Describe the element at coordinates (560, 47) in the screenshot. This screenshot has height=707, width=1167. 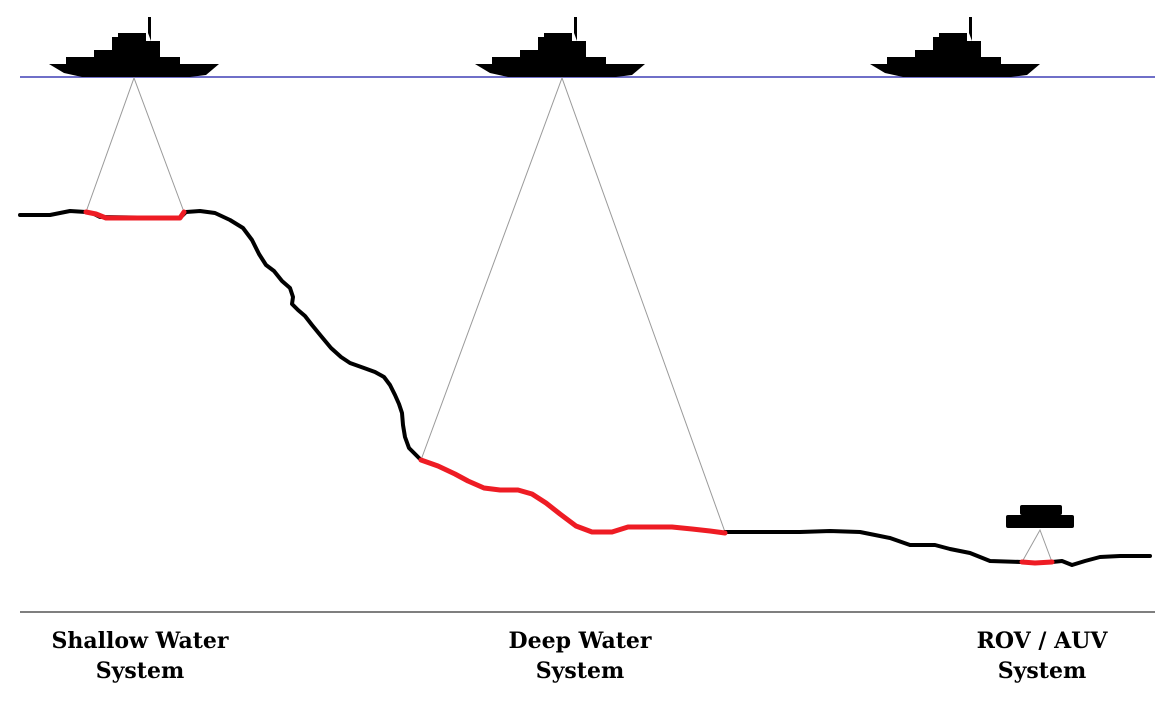
I see `deep-water-ship-icon` at that location.